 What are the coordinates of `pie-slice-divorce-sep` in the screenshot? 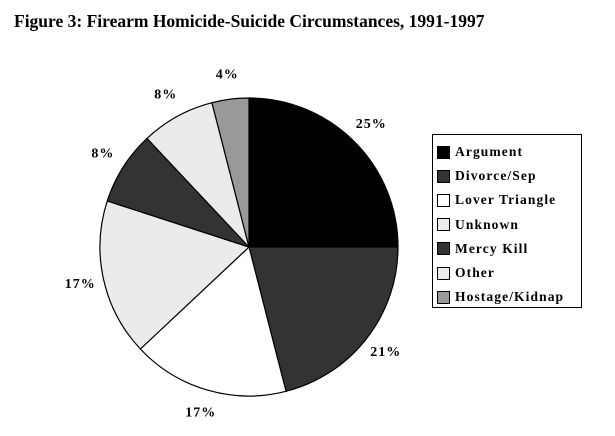 It's located at (323, 319).